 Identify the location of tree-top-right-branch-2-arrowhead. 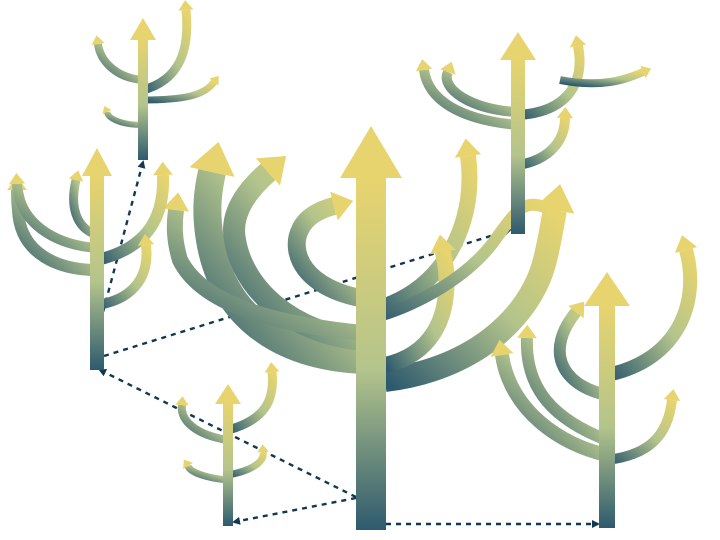
(424, 65).